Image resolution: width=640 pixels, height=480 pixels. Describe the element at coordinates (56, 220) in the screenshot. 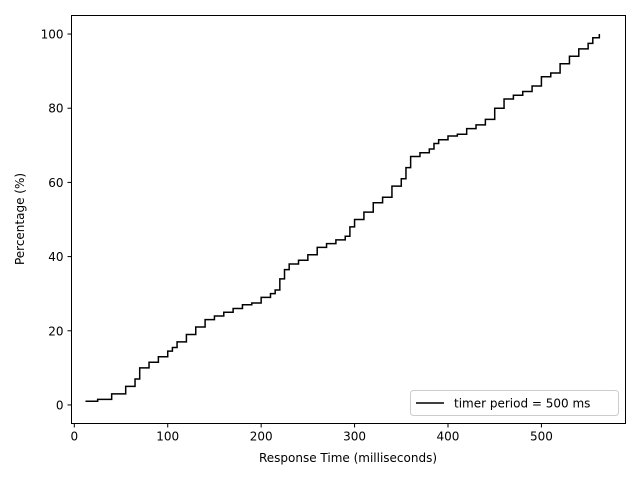

I see `y-axis-ticks: 0 20 40 60 80 100` at that location.